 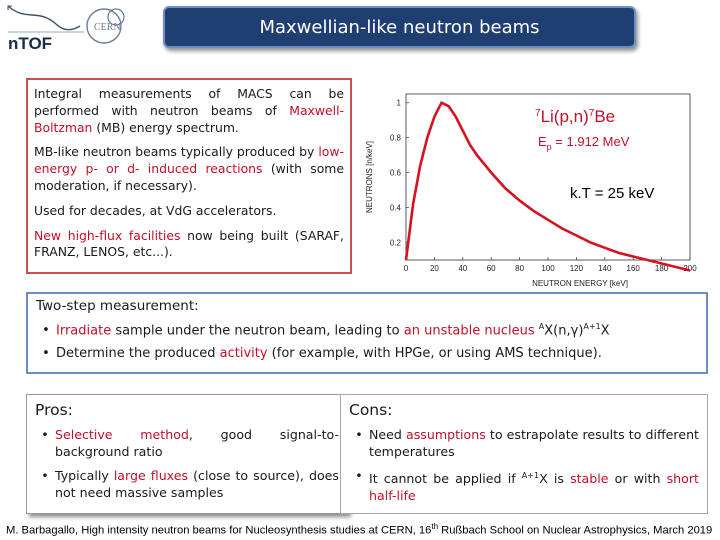 What do you see at coordinates (66, 29) in the screenshot?
I see `ntof-cern-logo-icon: CERN nTOF` at bounding box center [66, 29].